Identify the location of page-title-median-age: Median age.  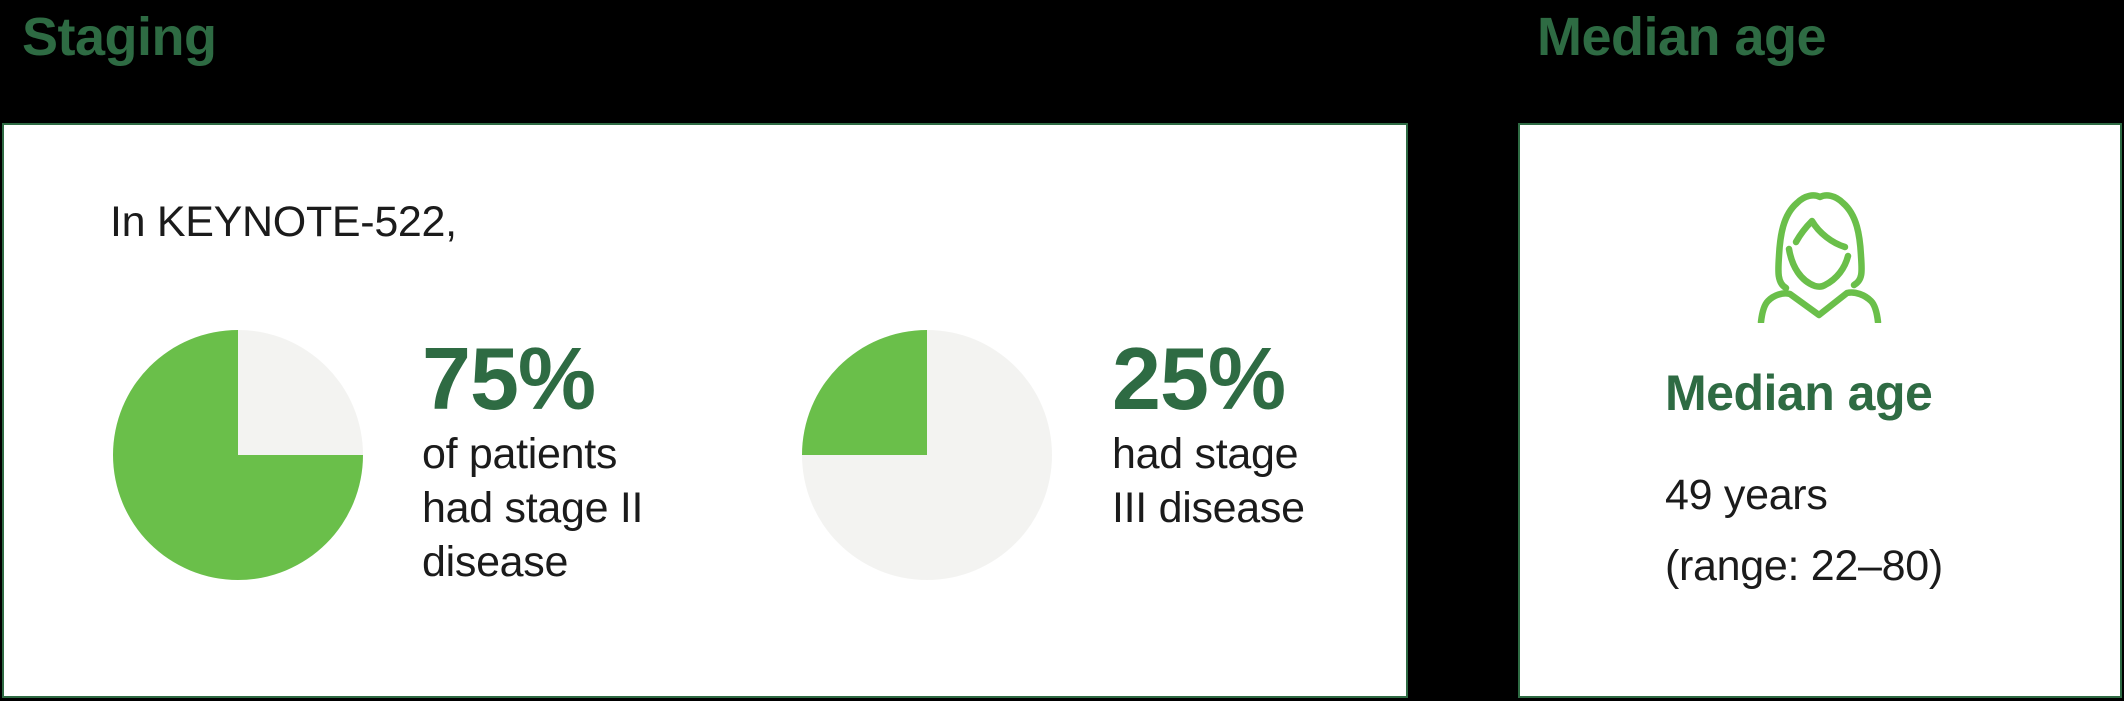
(1682, 37).